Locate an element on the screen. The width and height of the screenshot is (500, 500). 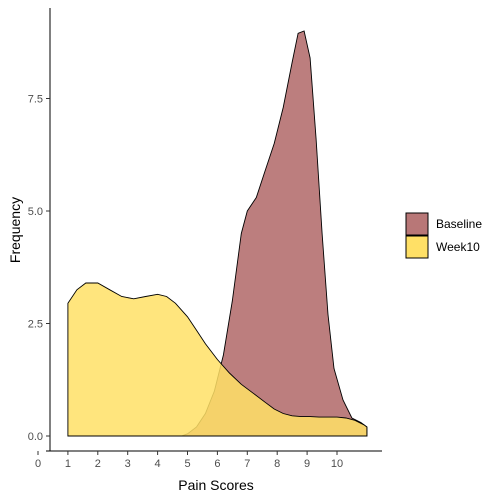
y-tick-label: 5.0 is located at coordinates (35, 212).